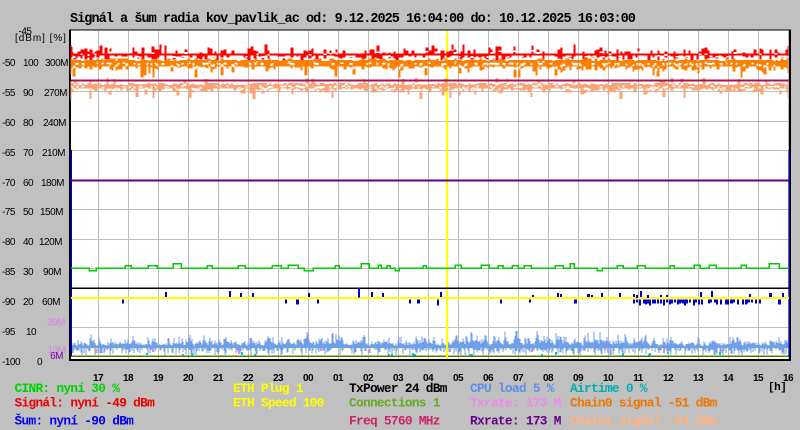 This screenshot has height=430, width=800. Describe the element at coordinates (458, 378) in the screenshot. I see `svg-text: 05` at that location.